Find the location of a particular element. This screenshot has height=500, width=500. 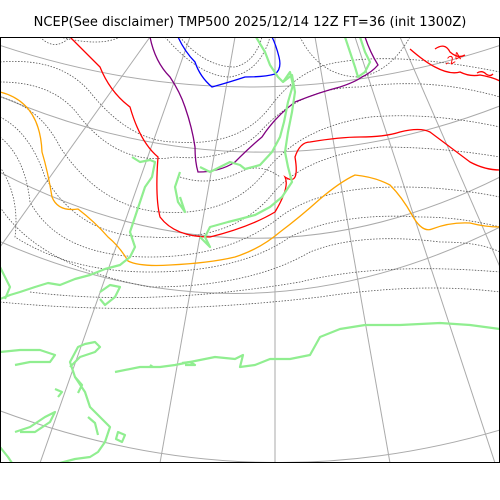

isotherm-purple is located at coordinates (264, 105).